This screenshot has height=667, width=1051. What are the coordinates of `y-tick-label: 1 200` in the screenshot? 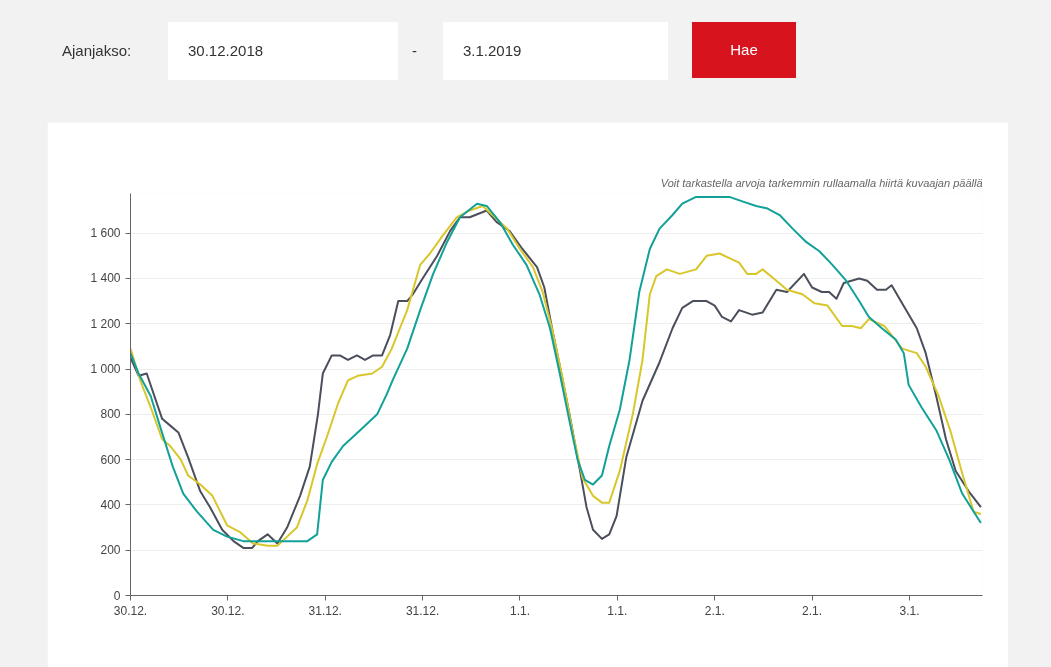 It's located at (105, 323).